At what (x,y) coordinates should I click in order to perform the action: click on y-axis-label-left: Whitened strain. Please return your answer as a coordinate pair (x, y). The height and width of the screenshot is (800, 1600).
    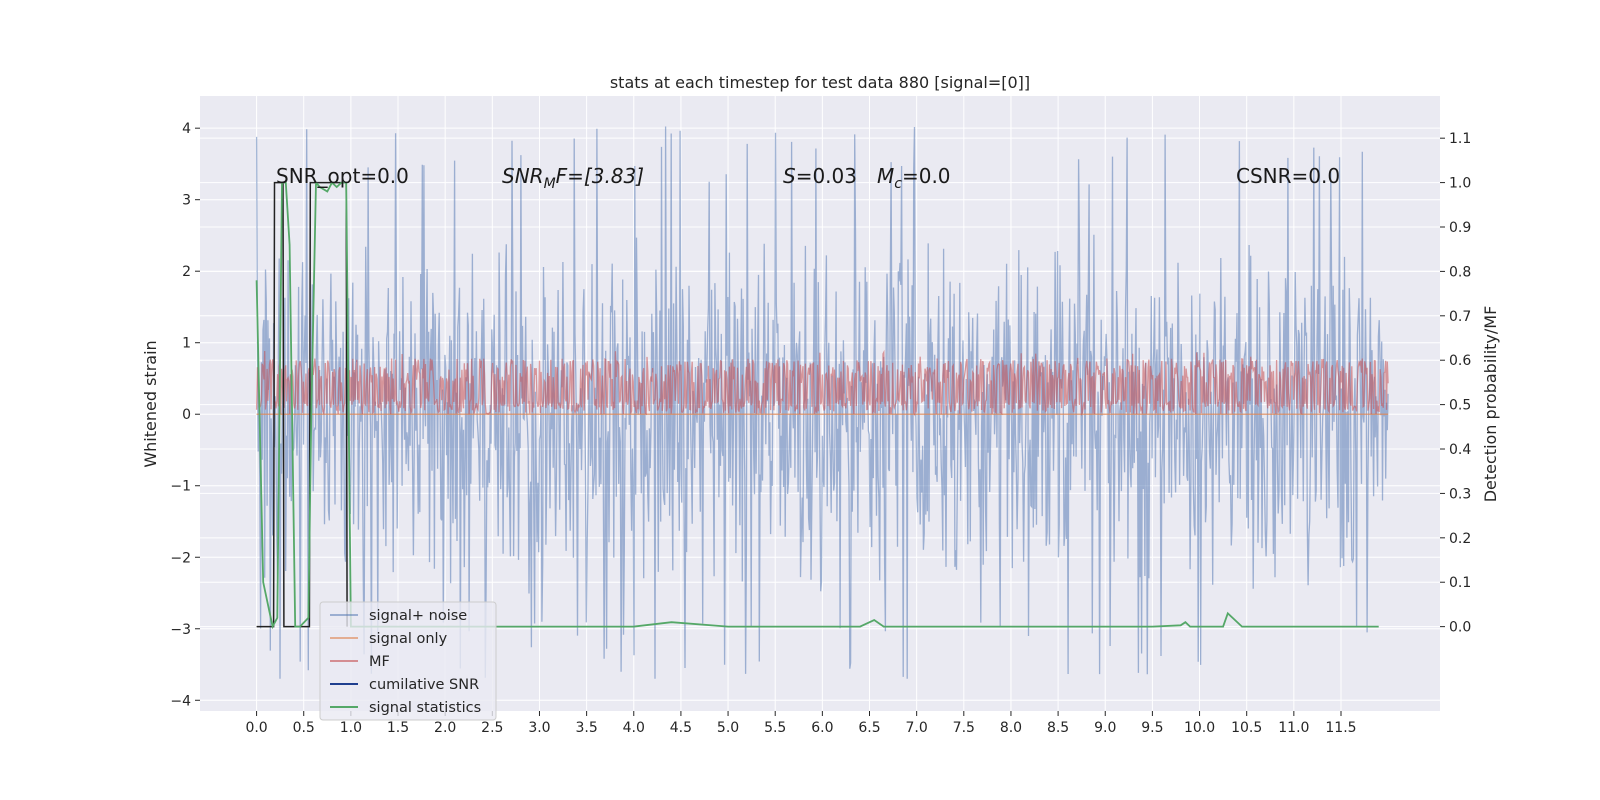
    Looking at the image, I should click on (150, 403).